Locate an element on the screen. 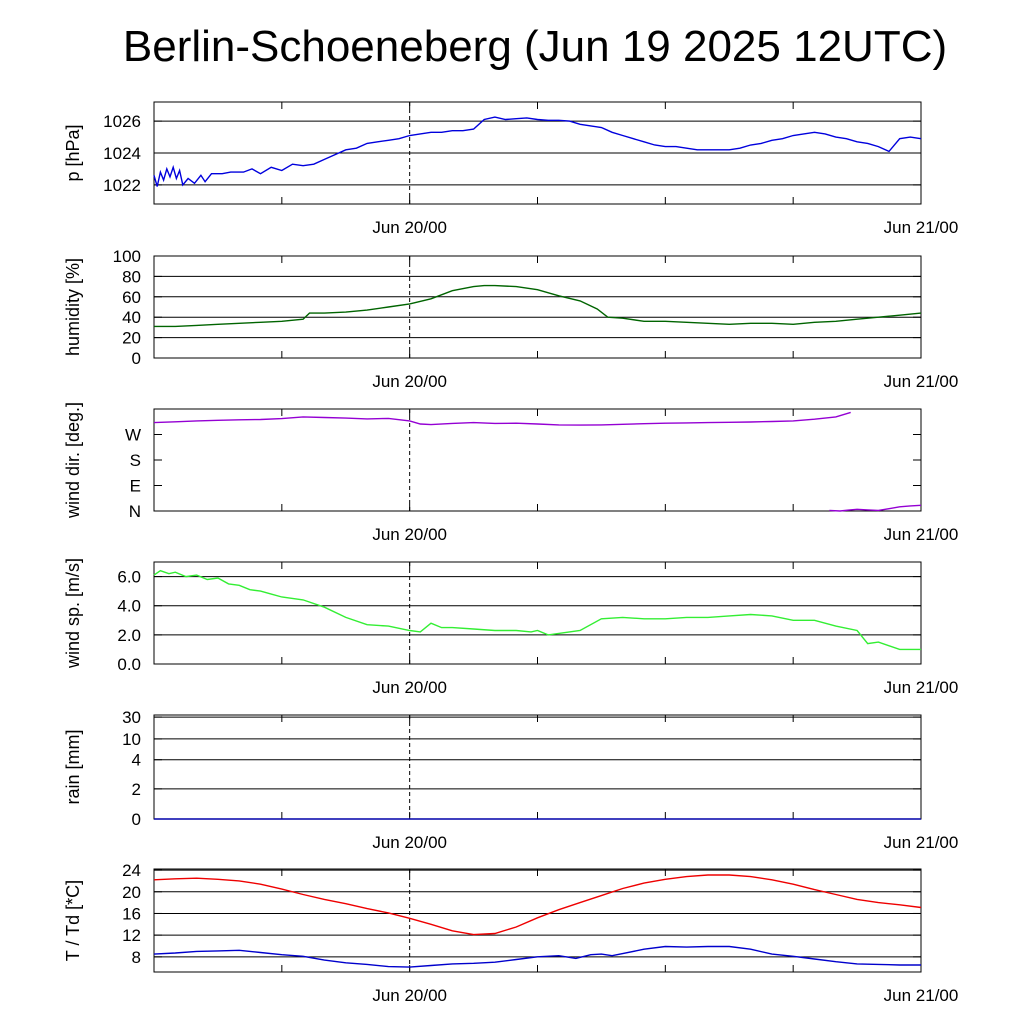  y-tick-label: 24 is located at coordinates (131, 870).